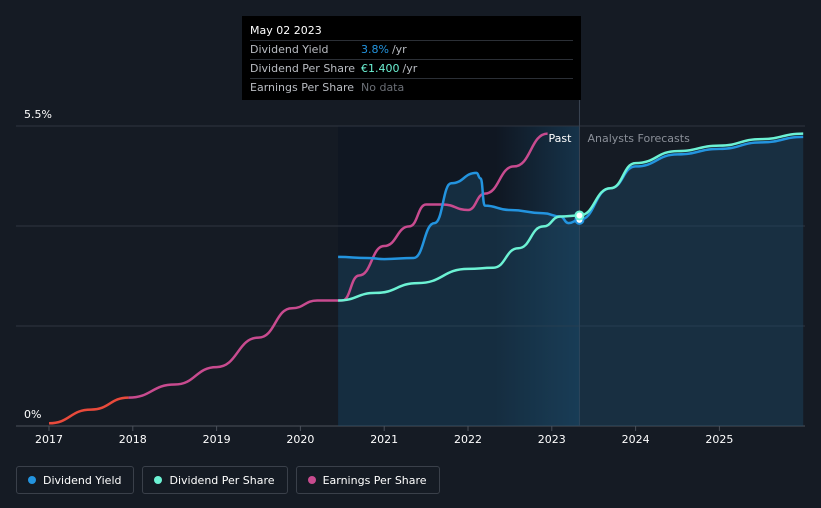 The height and width of the screenshot is (508, 821). What do you see at coordinates (82, 480) in the screenshot?
I see `legend-label: Dividend Yield` at bounding box center [82, 480].